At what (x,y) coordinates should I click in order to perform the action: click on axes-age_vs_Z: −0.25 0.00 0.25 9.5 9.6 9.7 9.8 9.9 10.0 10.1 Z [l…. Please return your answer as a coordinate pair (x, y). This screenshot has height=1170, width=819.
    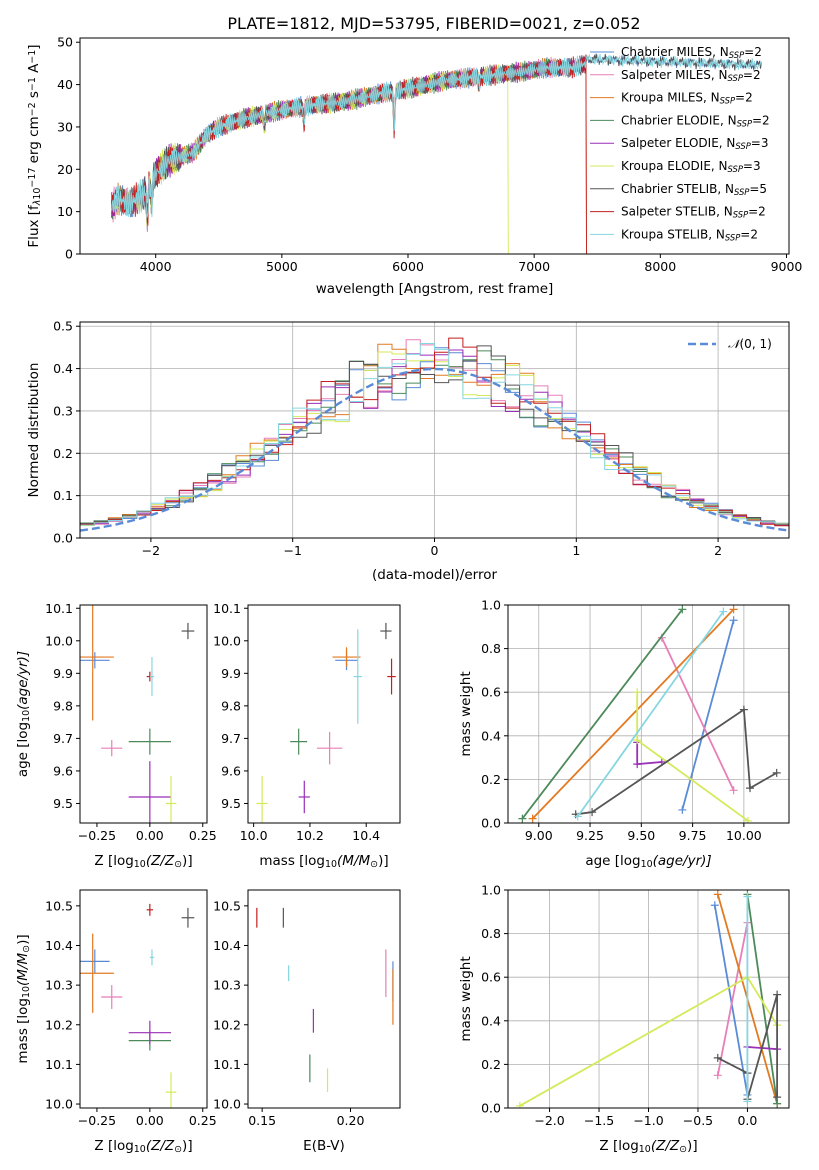
    Looking at the image, I should click on (116, 735).